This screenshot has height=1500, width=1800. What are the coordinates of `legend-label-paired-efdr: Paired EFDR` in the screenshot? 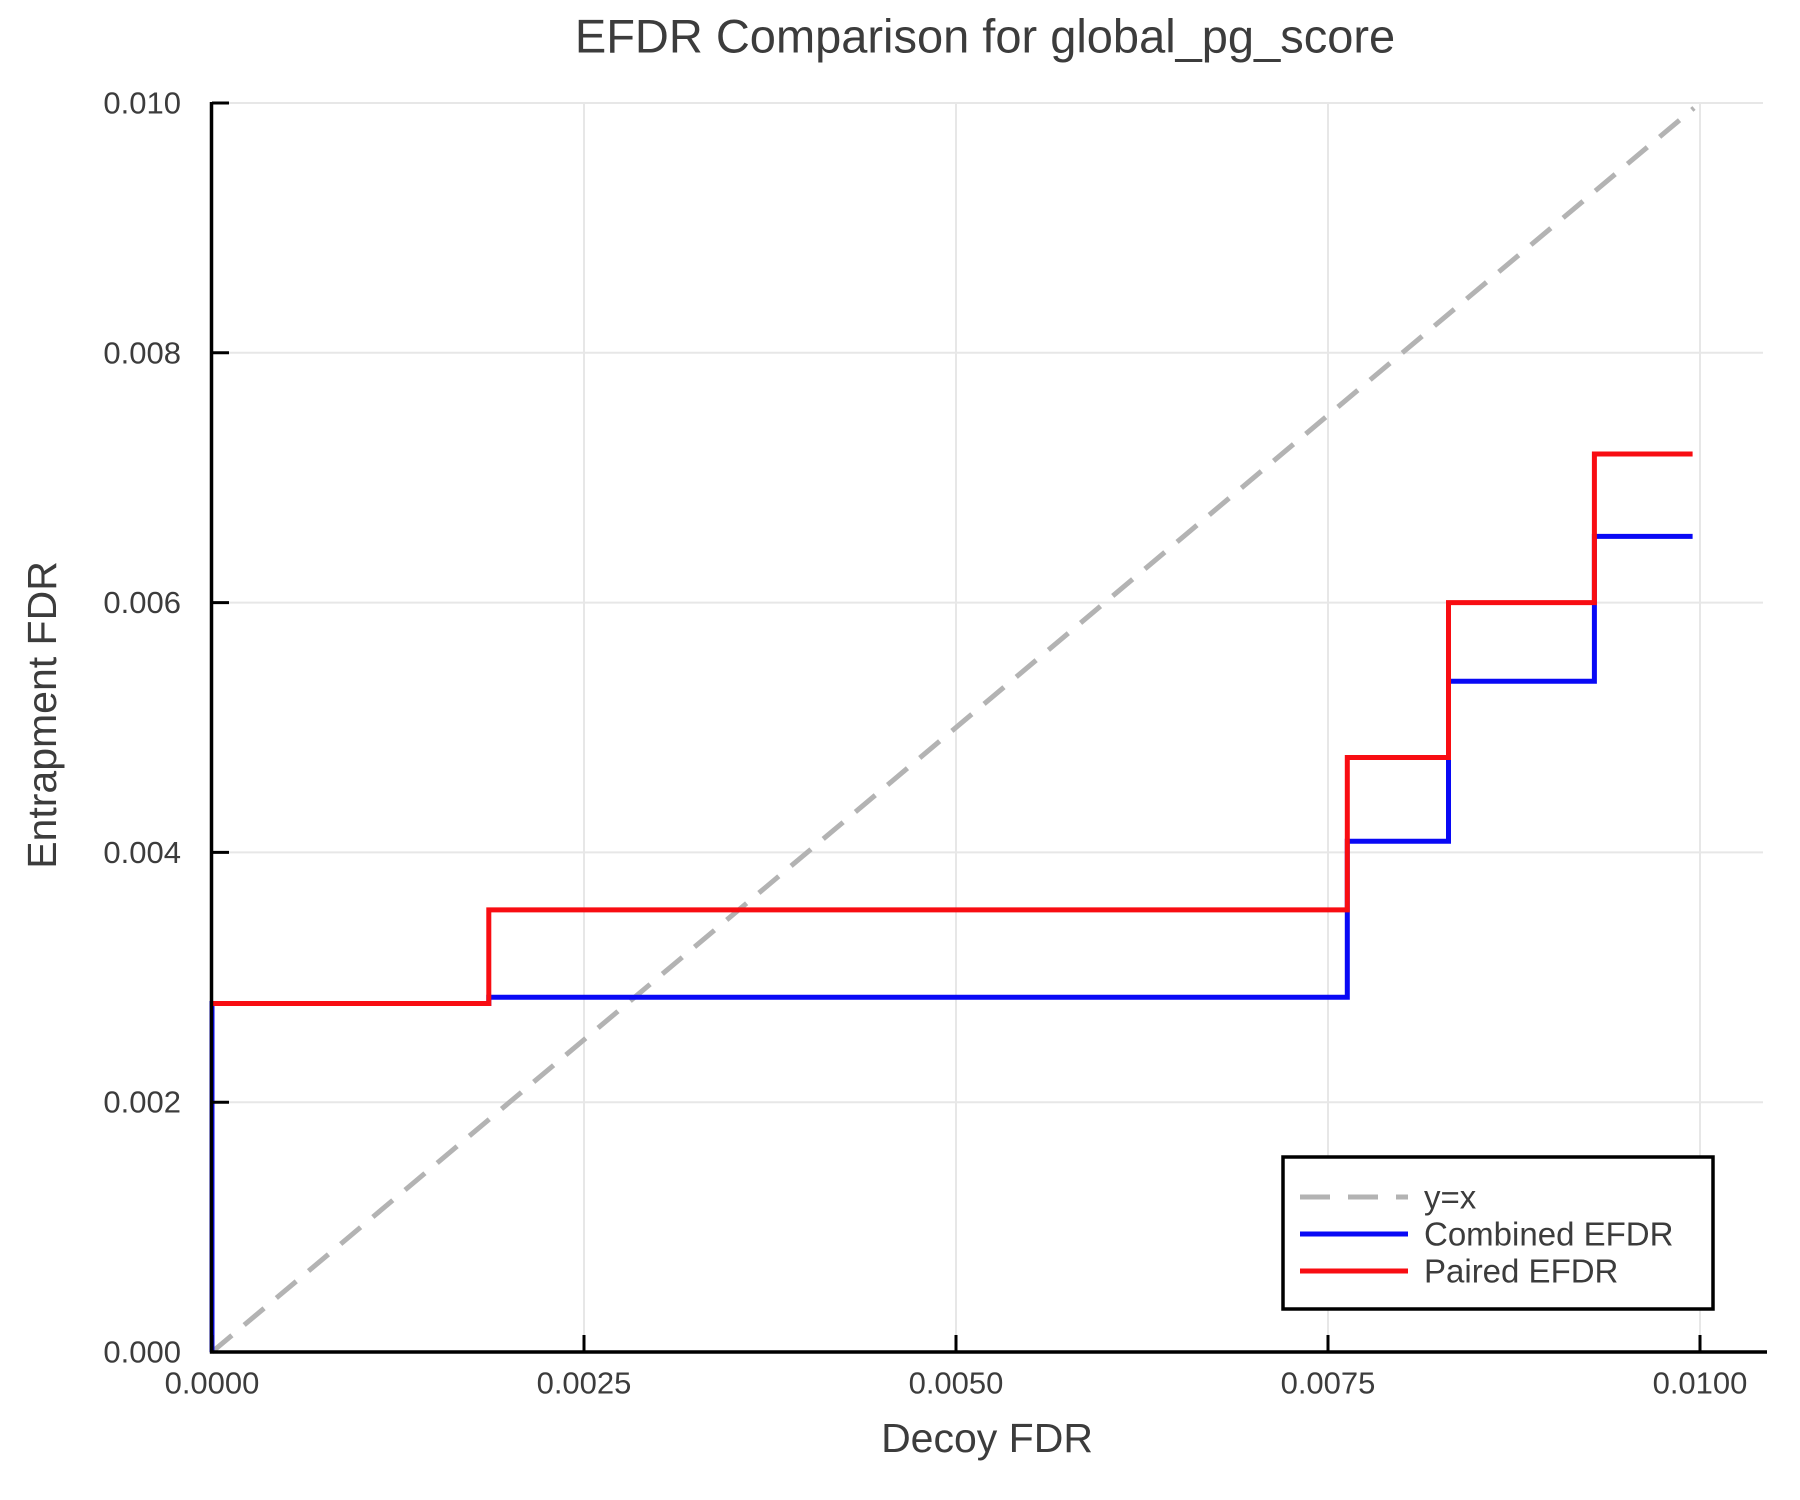 It's located at (1521, 1271).